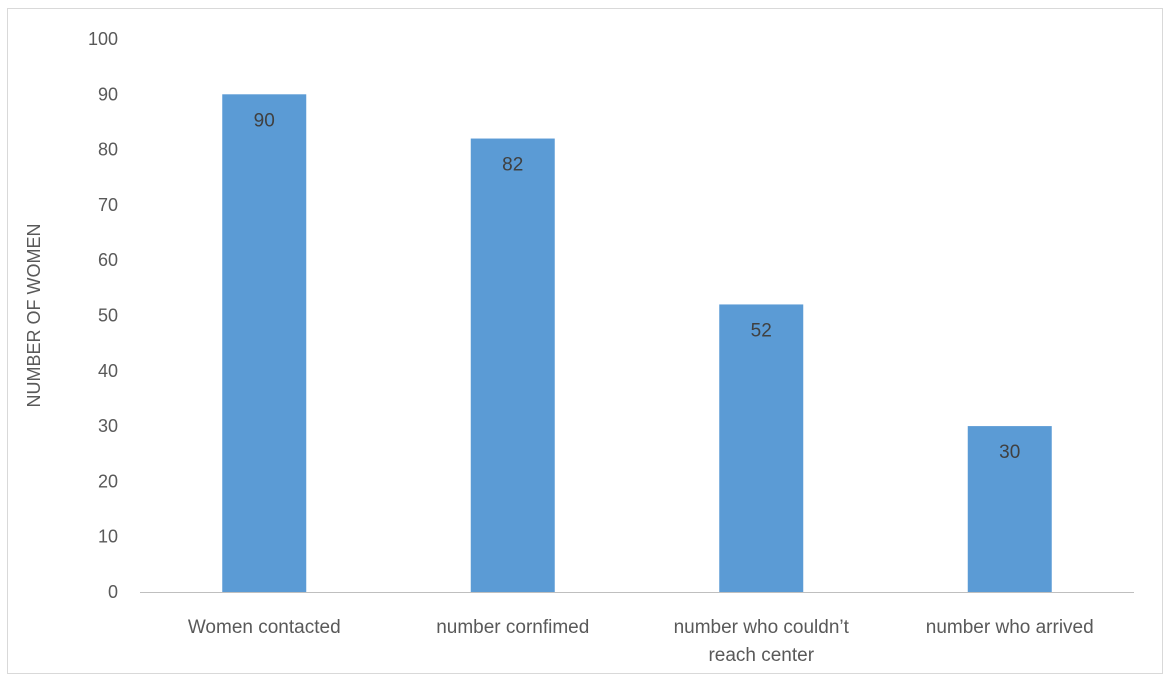  Describe the element at coordinates (108, 481) in the screenshot. I see `y-tick-label: 20` at that location.